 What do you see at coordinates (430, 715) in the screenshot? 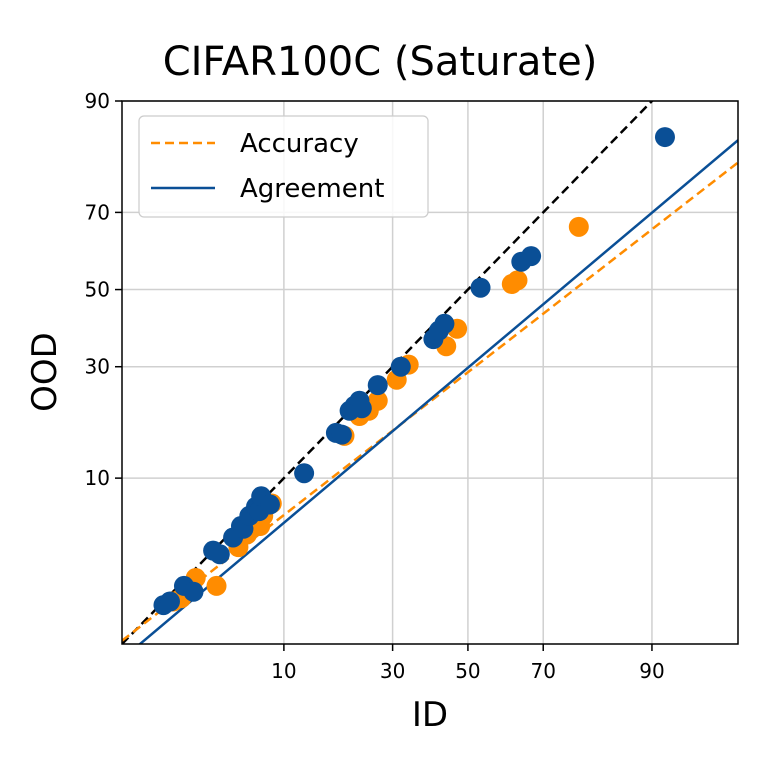
I see `x-axis-label: ID` at bounding box center [430, 715].